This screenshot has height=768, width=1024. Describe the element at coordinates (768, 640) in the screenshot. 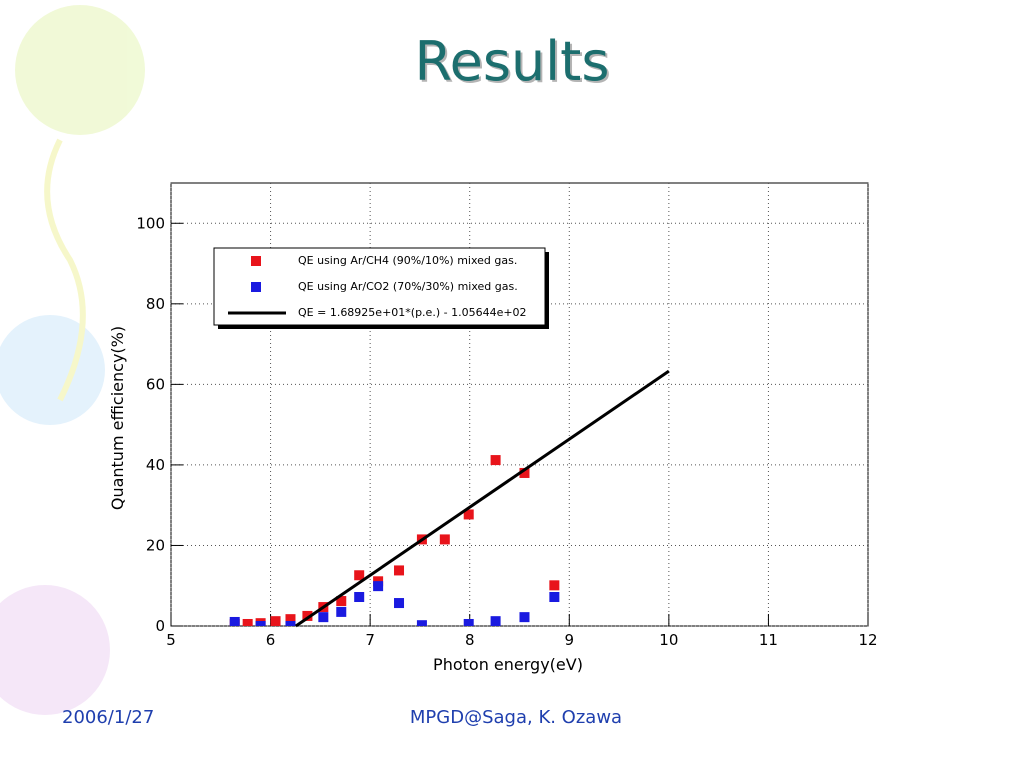

I see `x-tick-label: 11` at that location.